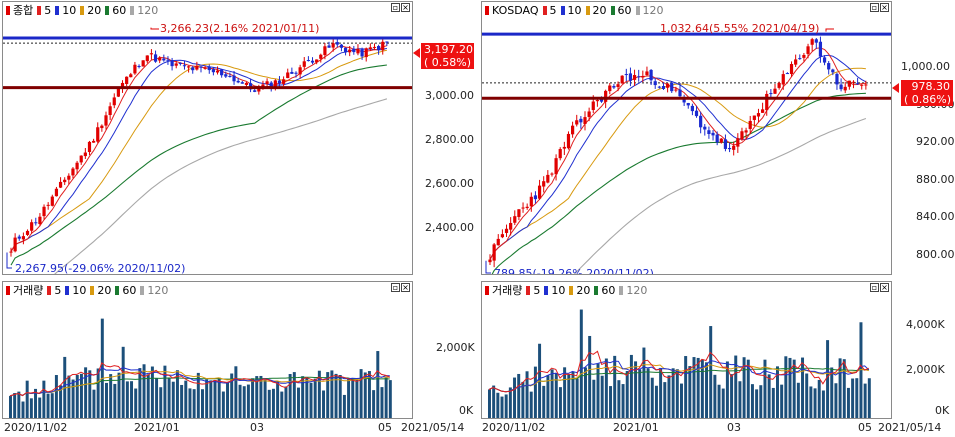 Image resolution: width=955 pixels, height=437 pixels. I want to click on legend-title: 거래량, so click(507, 290).